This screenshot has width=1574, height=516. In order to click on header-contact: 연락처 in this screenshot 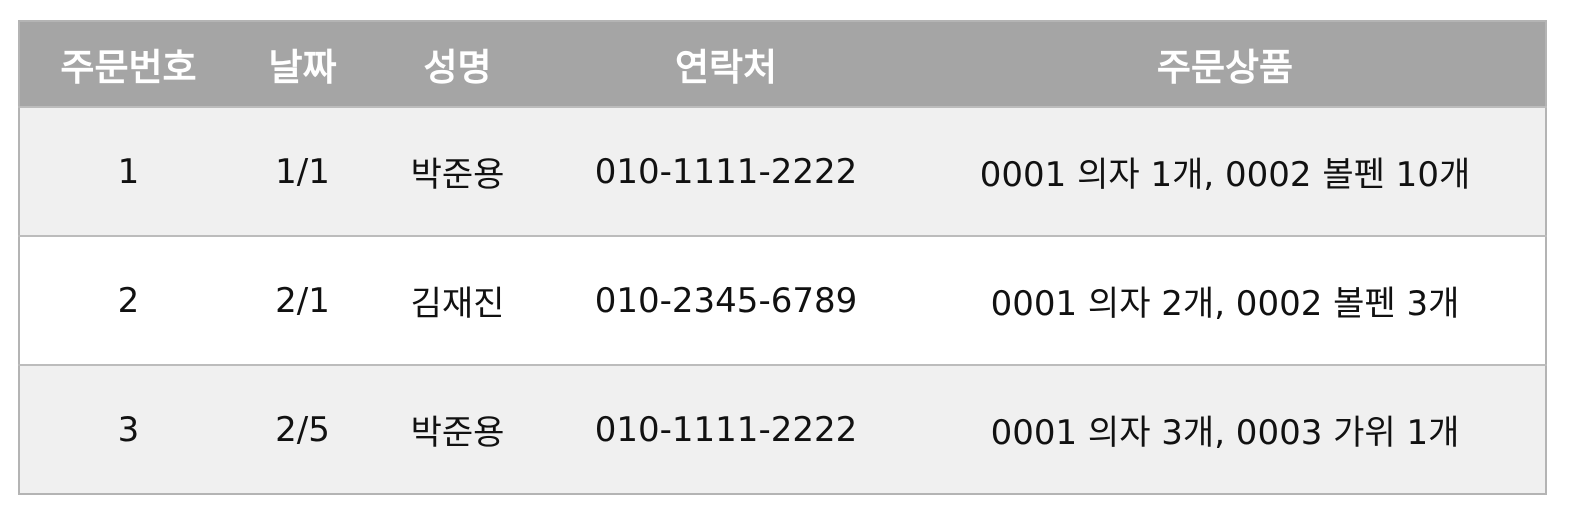, I will do `click(726, 64)`.